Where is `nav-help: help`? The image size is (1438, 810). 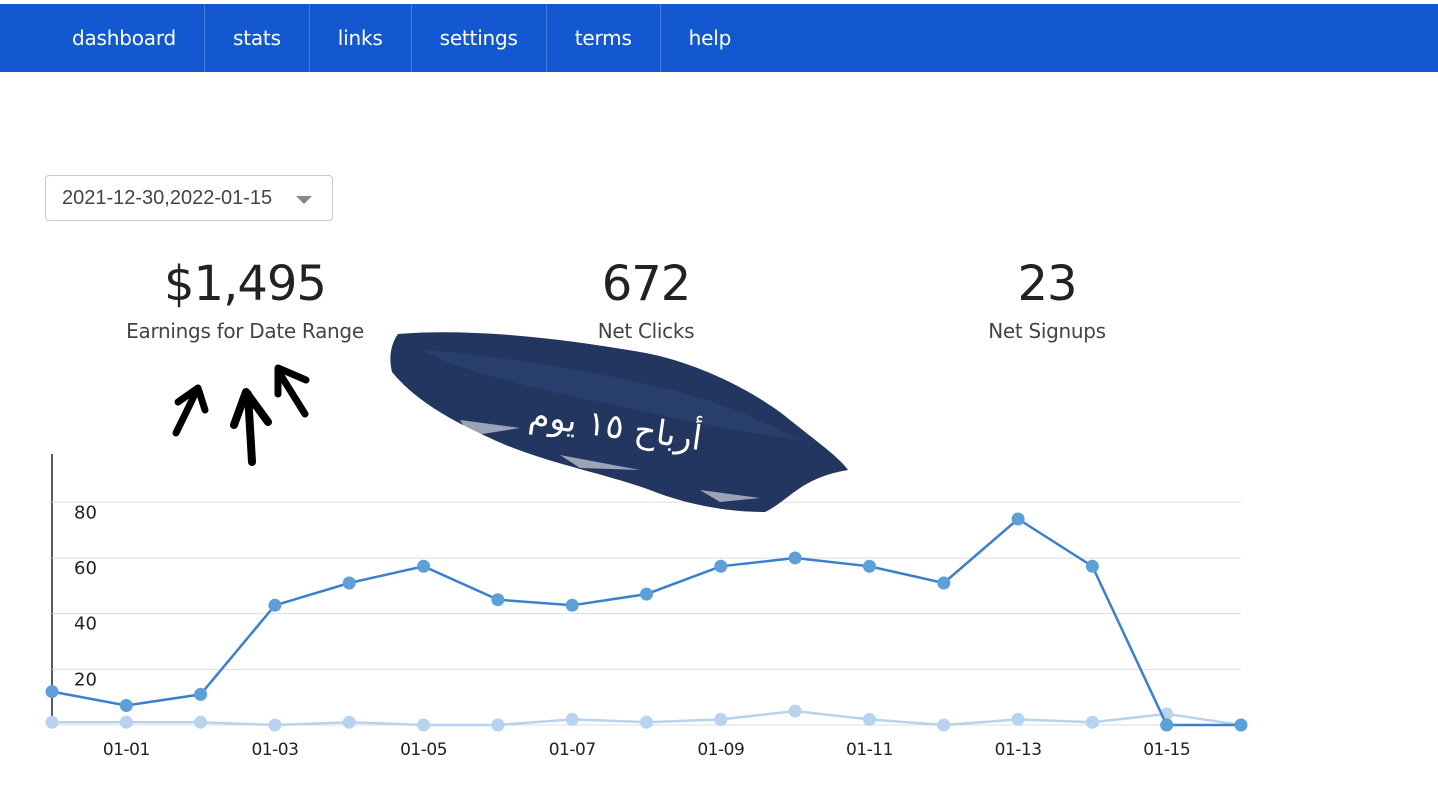
nav-help: help is located at coordinates (710, 38).